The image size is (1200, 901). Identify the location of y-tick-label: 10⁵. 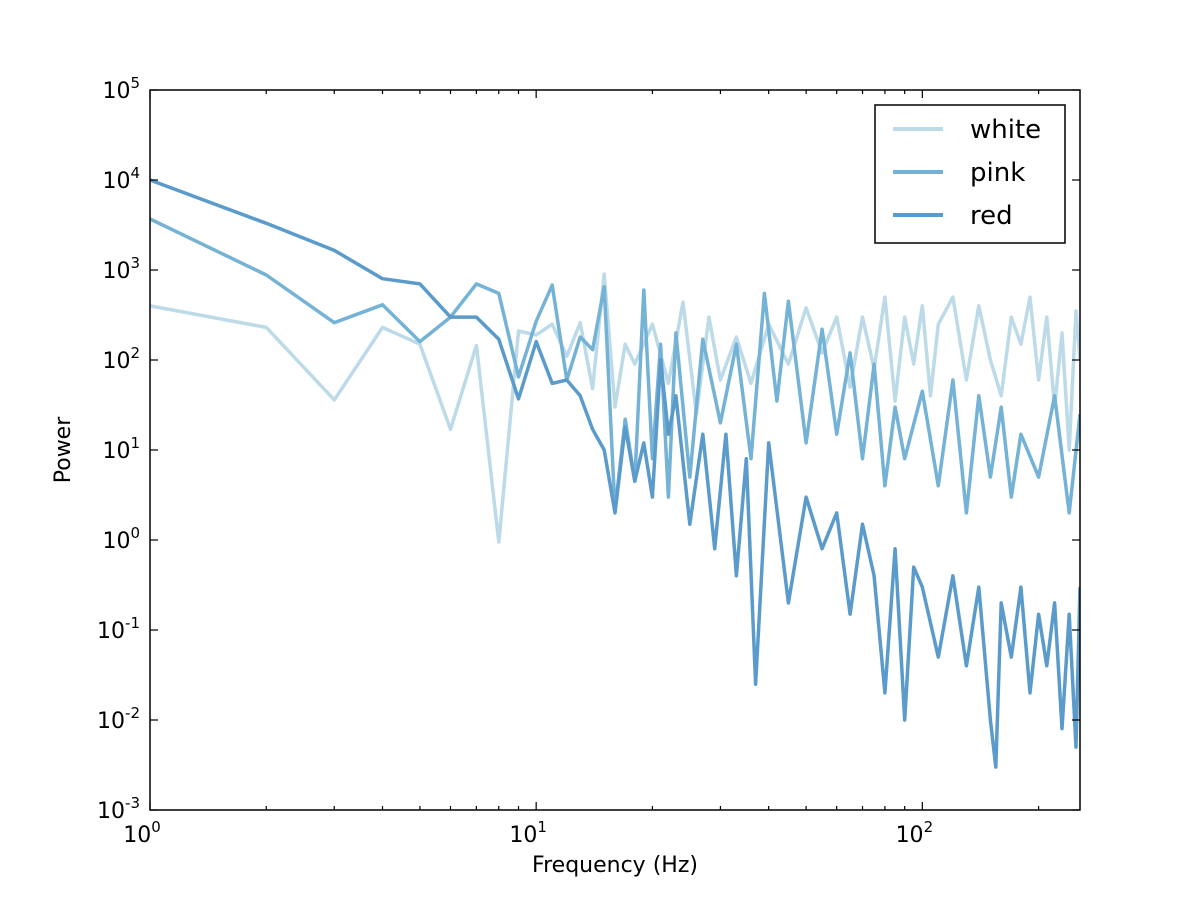
(121, 89).